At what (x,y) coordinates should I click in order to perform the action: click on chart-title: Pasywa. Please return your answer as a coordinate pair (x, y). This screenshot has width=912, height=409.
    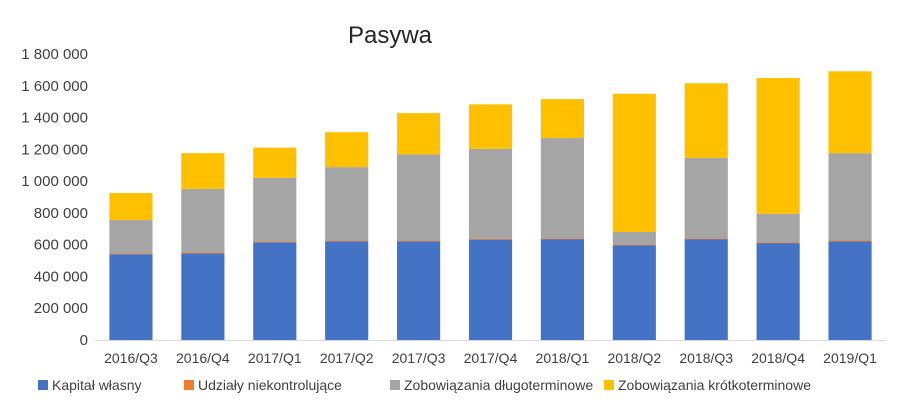
    Looking at the image, I should click on (390, 35).